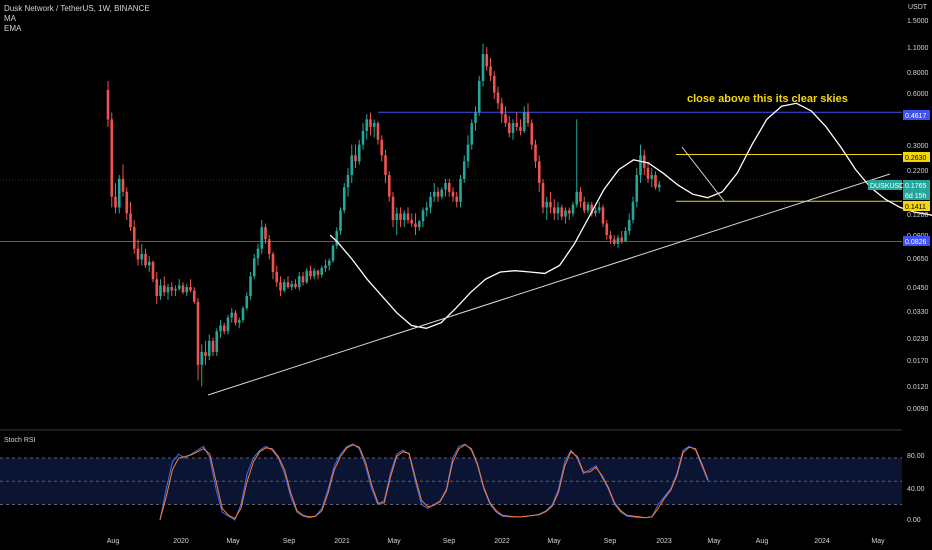 This screenshot has width=932, height=550. What do you see at coordinates (20, 440) in the screenshot?
I see `stoch-rsi-title: Stoch RSI` at bounding box center [20, 440].